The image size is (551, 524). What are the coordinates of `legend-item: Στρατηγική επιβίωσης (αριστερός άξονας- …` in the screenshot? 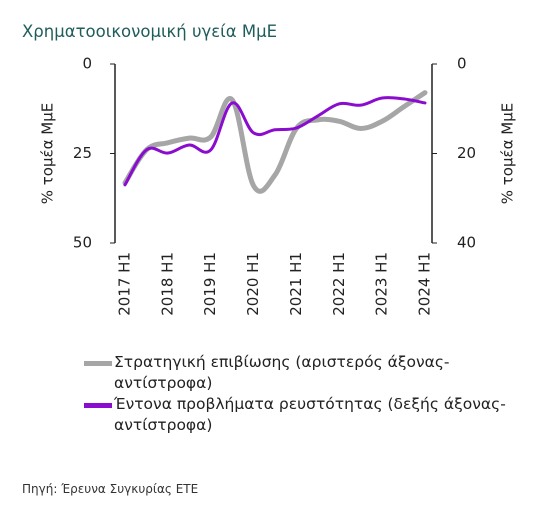 It's located at (303, 373).